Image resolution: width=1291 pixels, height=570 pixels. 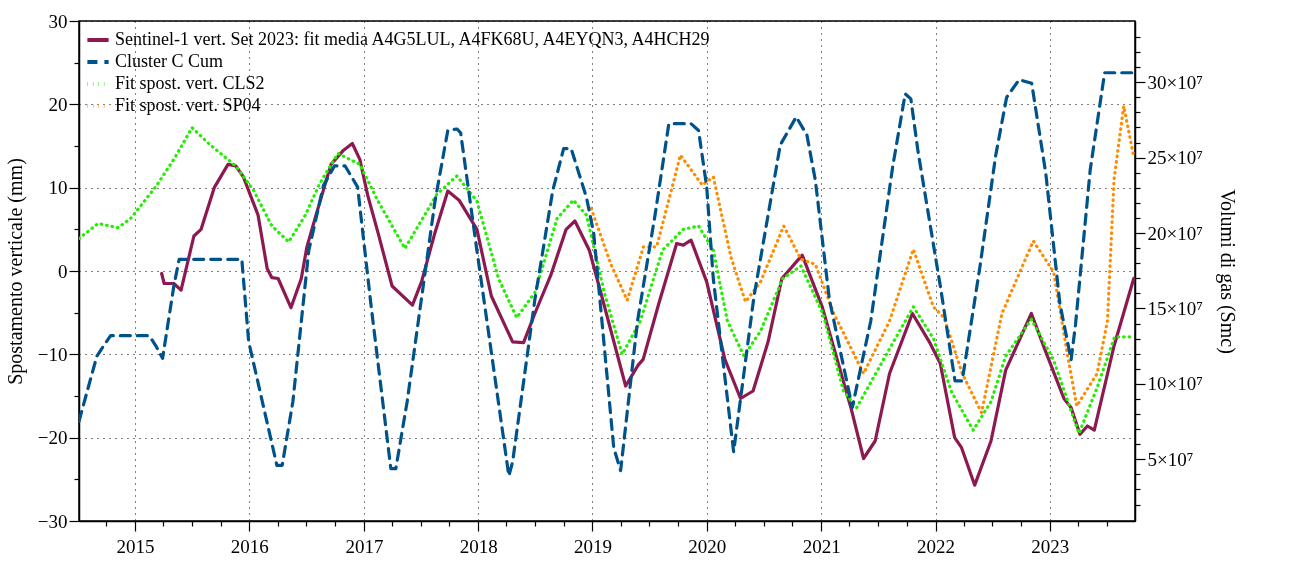 I want to click on y2-tick-label: 30×10⁷, so click(x=1175, y=82).